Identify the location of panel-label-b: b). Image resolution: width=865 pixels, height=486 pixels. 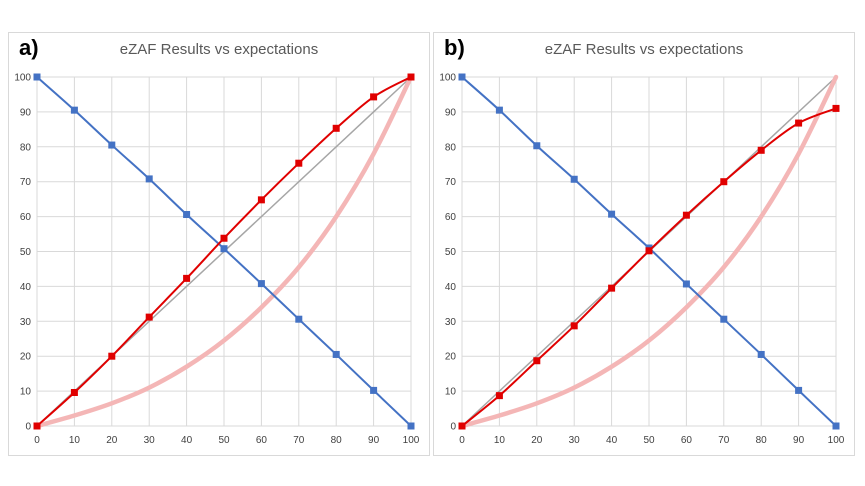
(454, 47).